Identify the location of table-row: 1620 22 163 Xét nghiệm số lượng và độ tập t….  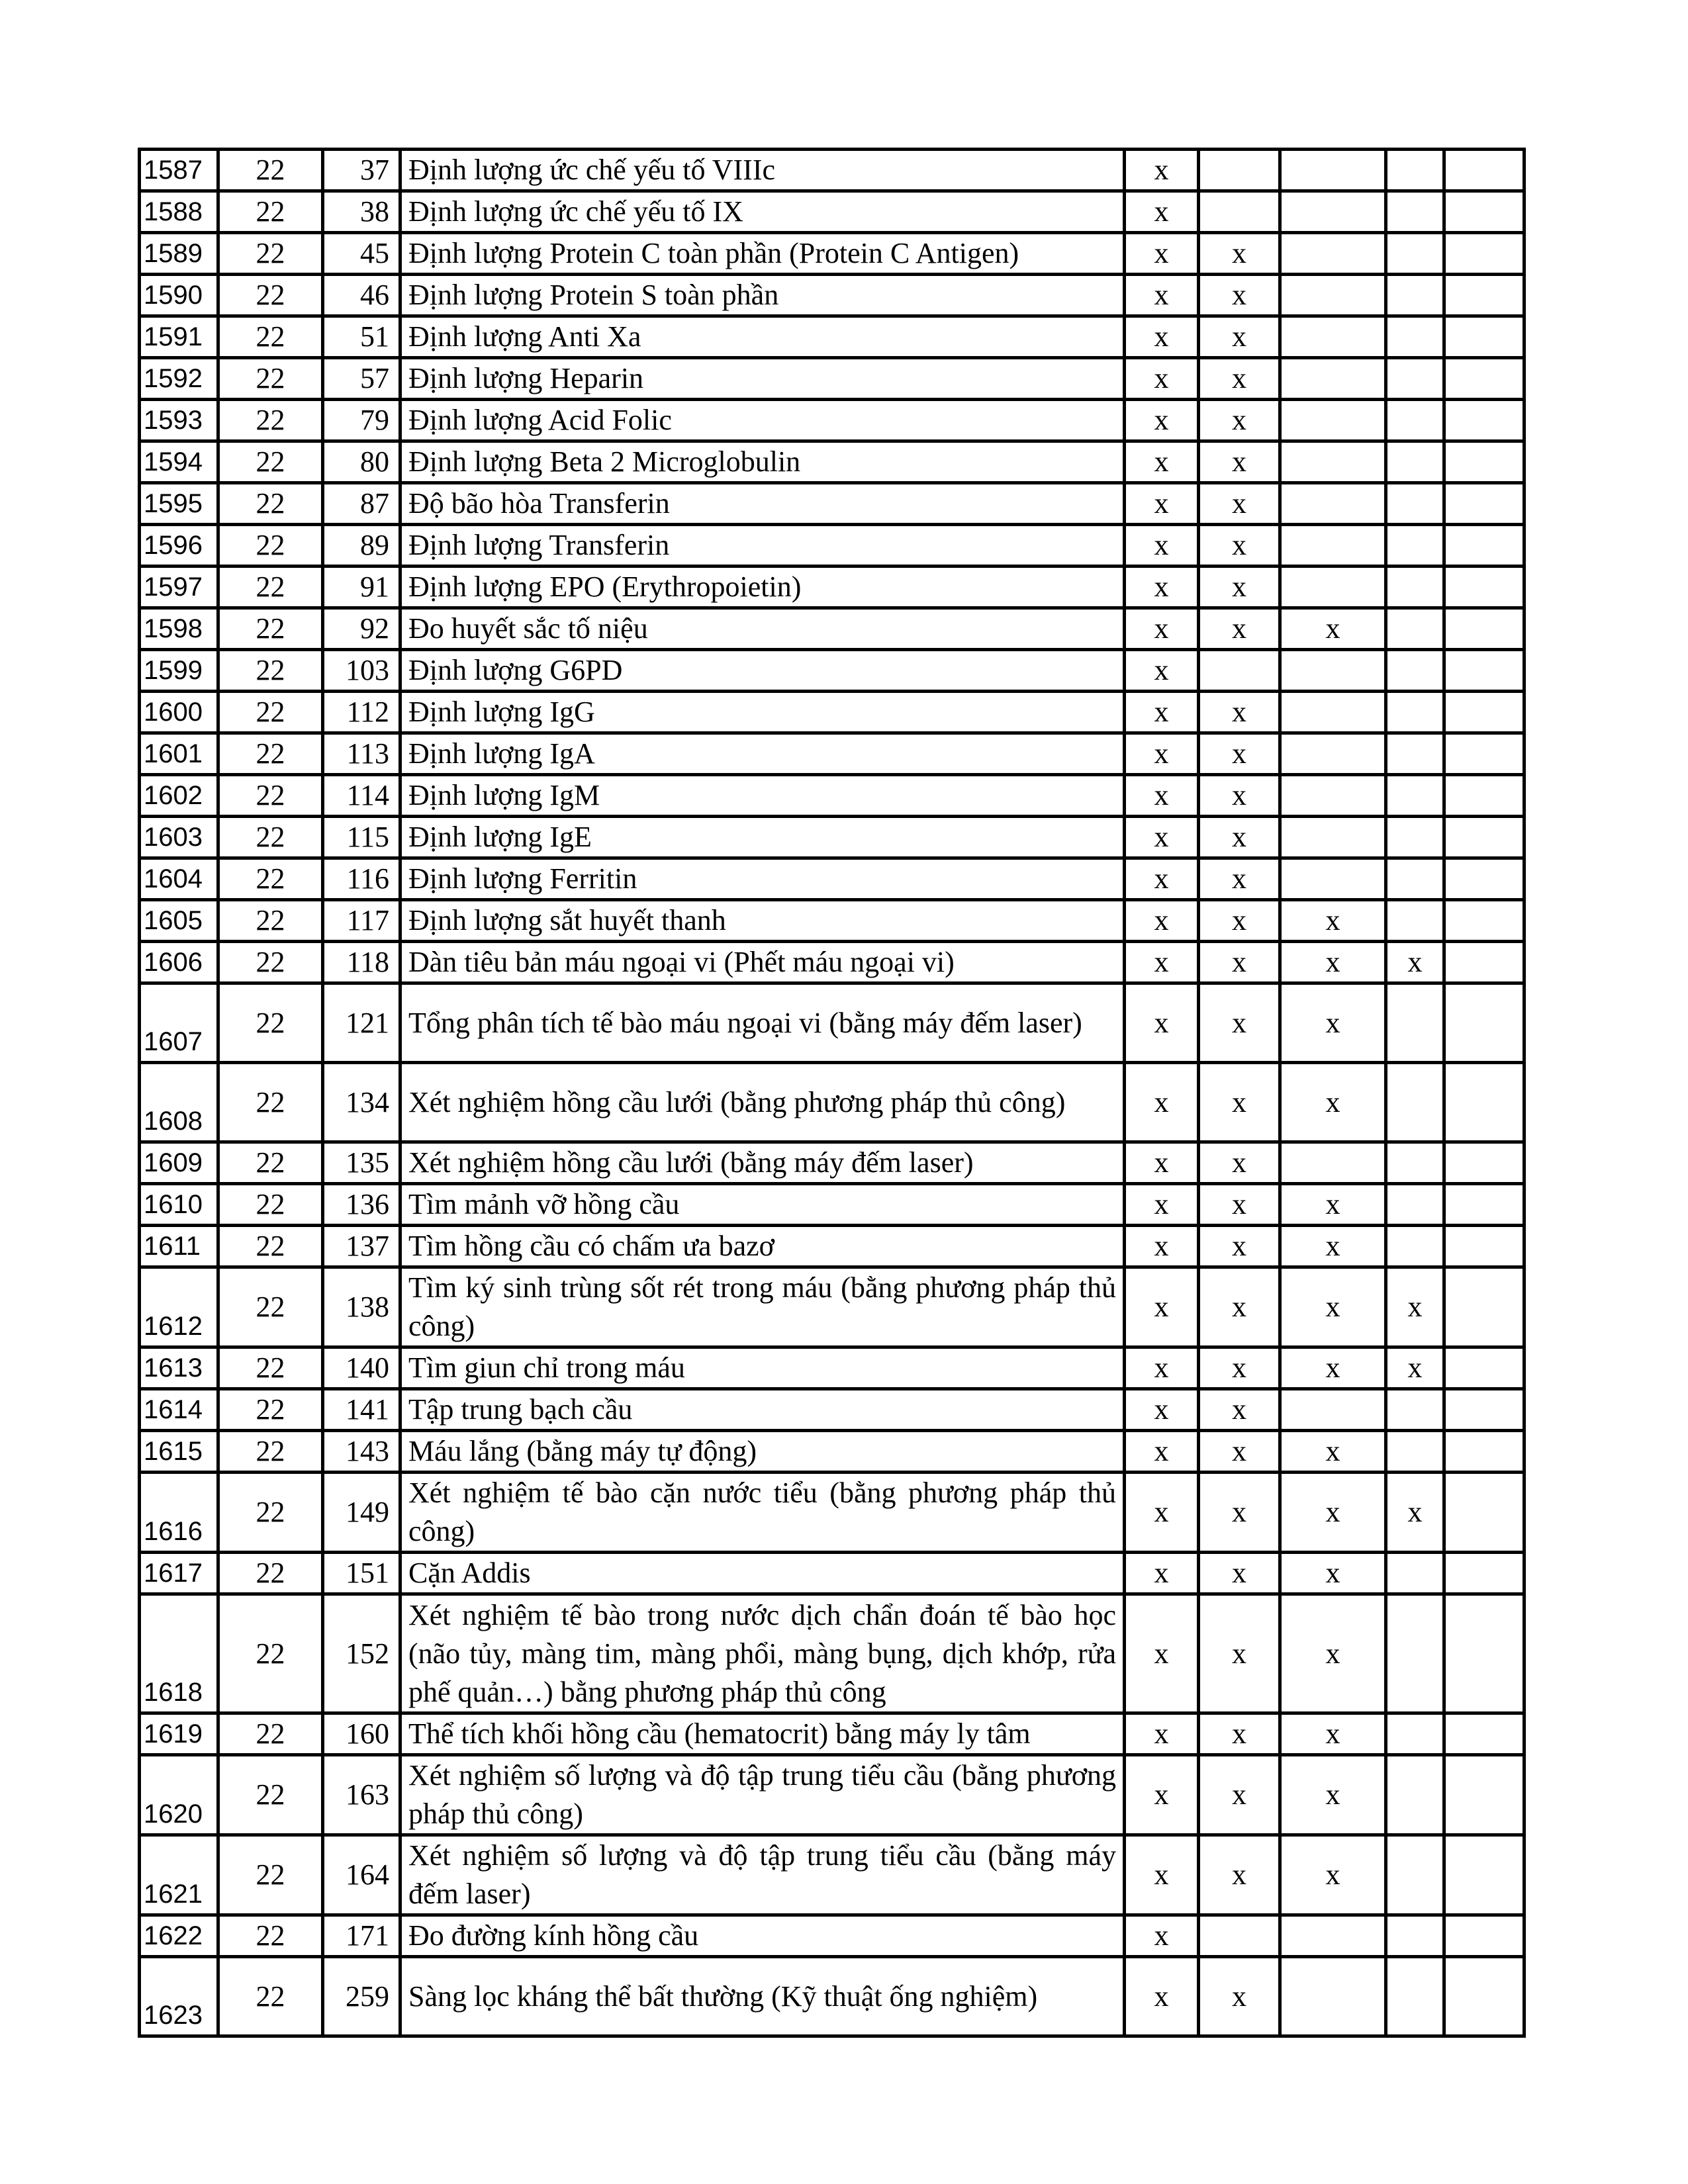
(832, 1795).